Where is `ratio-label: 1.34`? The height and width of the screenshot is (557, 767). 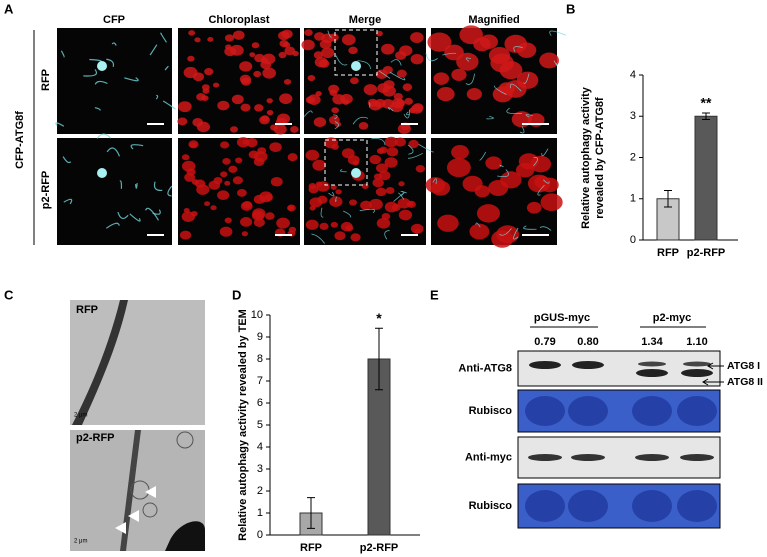
ratio-label: 1.34 is located at coordinates (652, 342).